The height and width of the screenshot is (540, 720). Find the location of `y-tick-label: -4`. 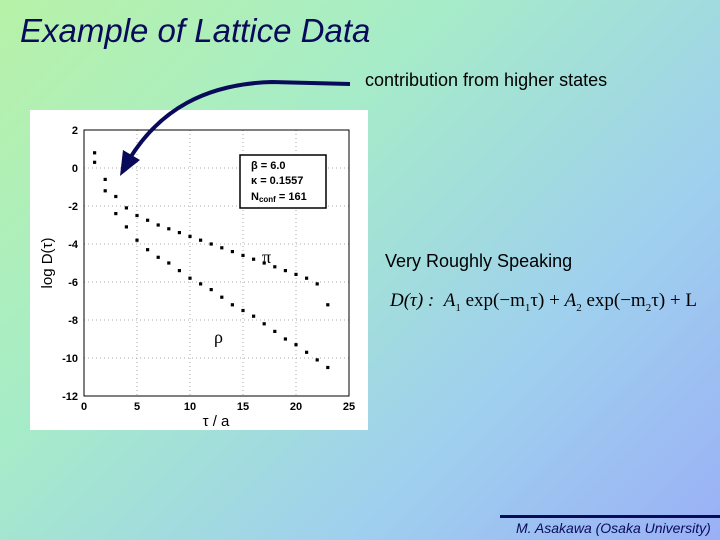

y-tick-label: -4 is located at coordinates (73, 245).